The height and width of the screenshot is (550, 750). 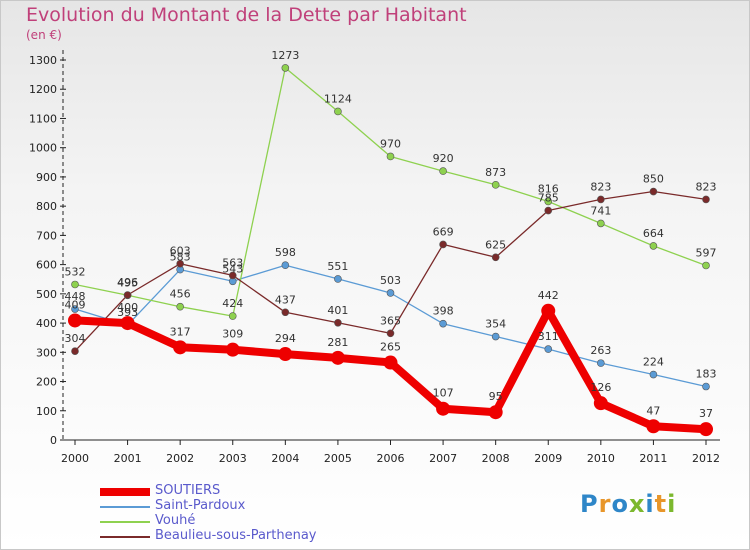 I want to click on data-label-beaulieu-sous-parthenay: 785, so click(x=548, y=198).